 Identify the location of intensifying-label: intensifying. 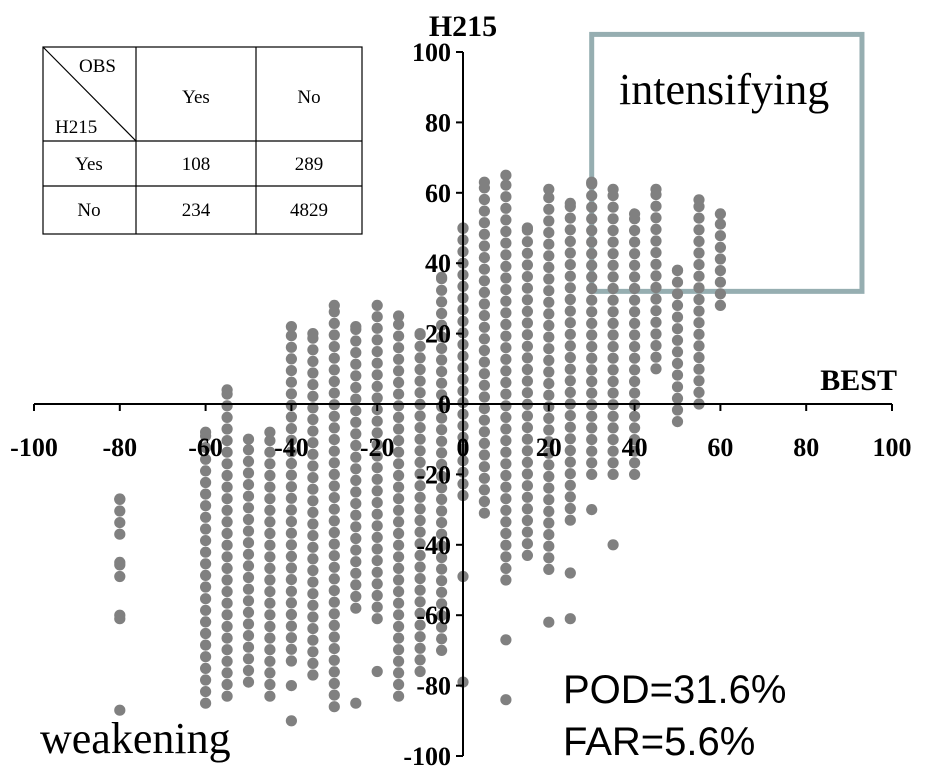
(724, 89).